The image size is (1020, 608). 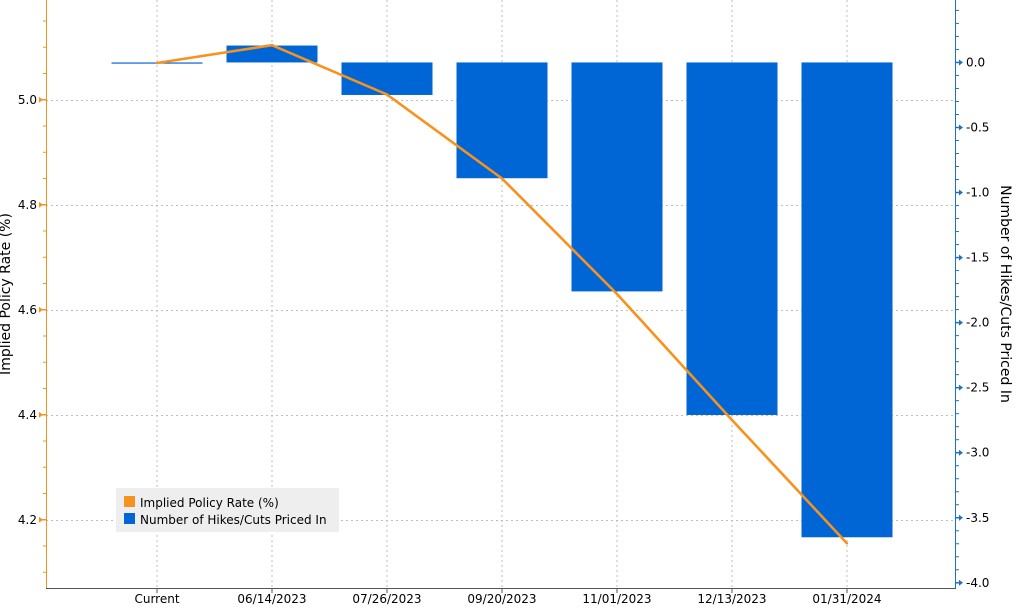 I want to click on left-axis-ticks: 4.2 4.4 4.6 4.8 5.0, so click(x=32, y=296).